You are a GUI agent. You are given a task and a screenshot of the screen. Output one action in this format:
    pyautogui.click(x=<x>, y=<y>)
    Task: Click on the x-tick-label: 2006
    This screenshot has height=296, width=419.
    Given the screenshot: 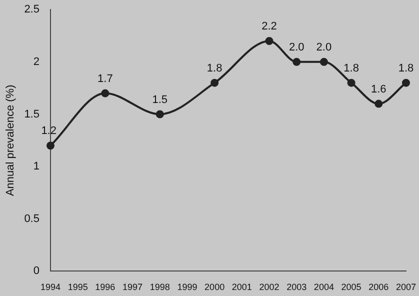 What is the action you would take?
    pyautogui.click(x=378, y=287)
    